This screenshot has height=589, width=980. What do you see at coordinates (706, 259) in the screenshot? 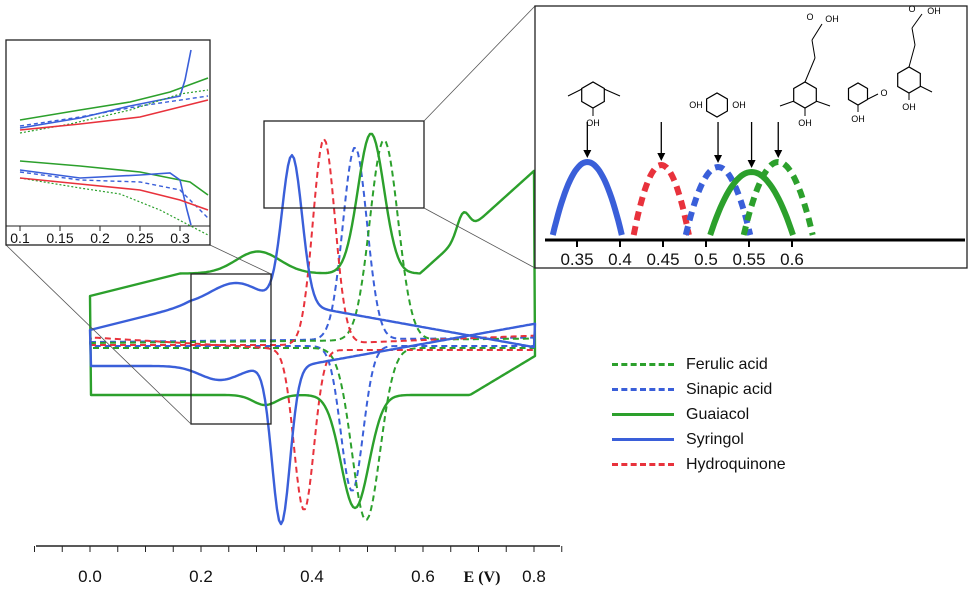
I see `right-inset-tick-label: 0.5` at bounding box center [706, 259].